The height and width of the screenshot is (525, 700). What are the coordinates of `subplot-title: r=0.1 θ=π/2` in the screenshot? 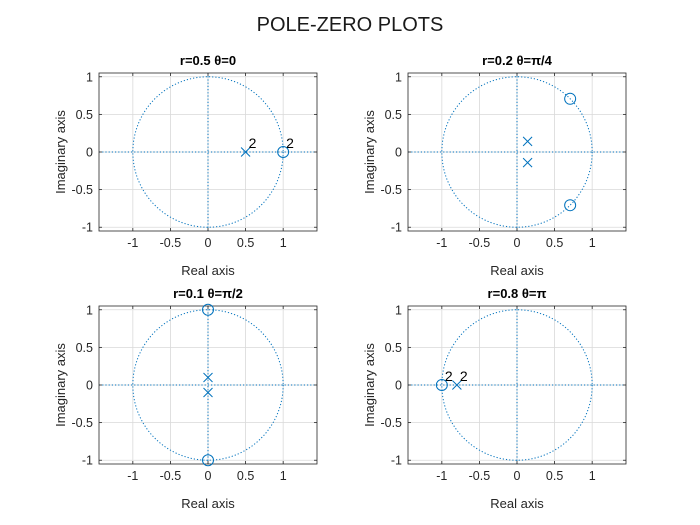 It's located at (208, 293).